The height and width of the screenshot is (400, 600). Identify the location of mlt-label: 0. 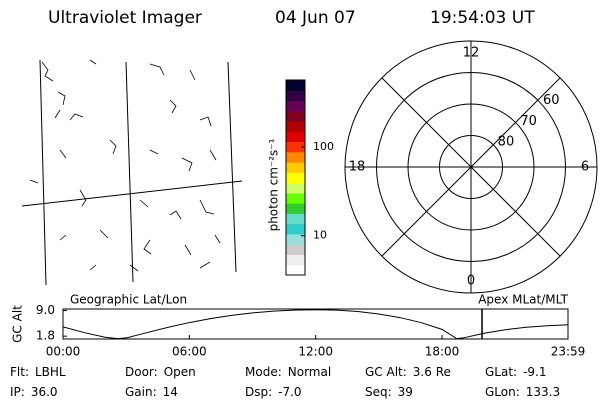
(471, 281).